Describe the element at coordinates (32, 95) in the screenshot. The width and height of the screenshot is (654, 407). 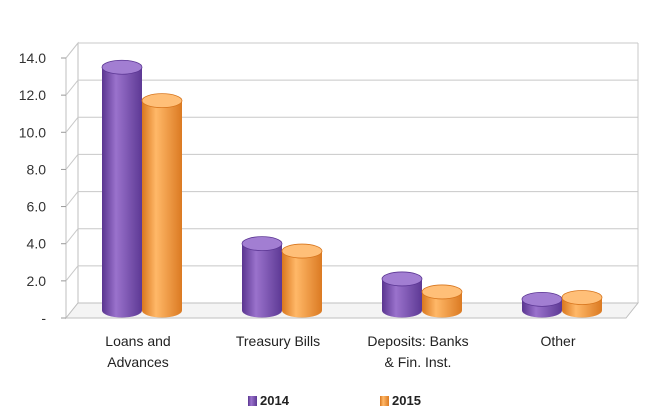
I see `y-tick-label: 12.0` at that location.